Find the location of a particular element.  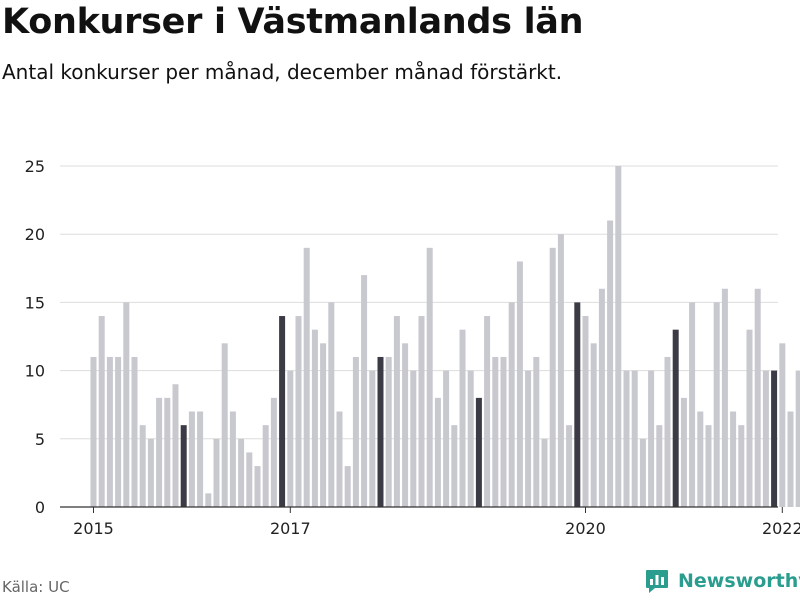

newsworthy-icon is located at coordinates (657, 581).